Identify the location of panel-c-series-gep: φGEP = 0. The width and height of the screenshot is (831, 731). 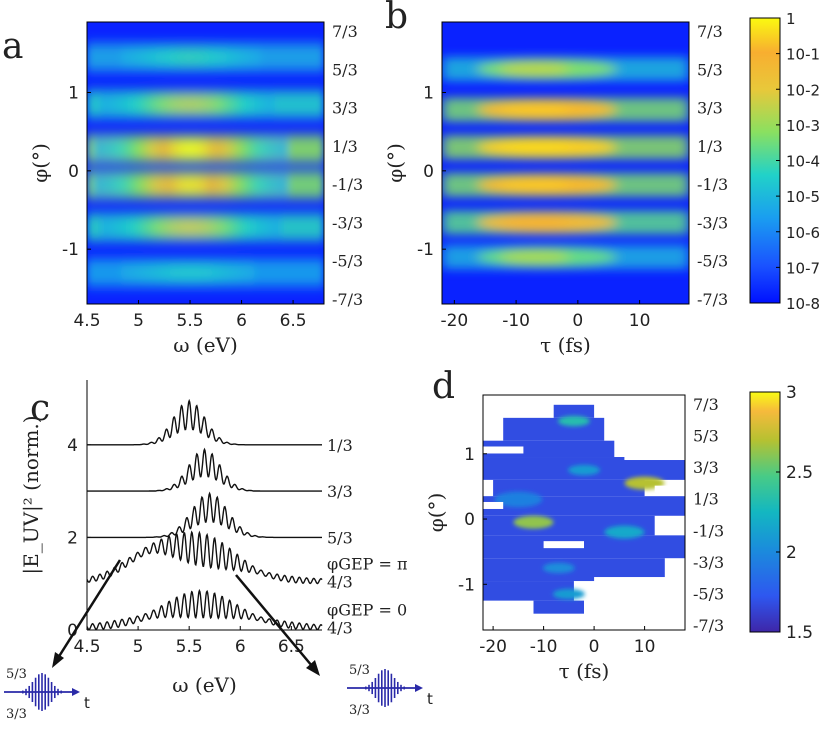
(367, 610).